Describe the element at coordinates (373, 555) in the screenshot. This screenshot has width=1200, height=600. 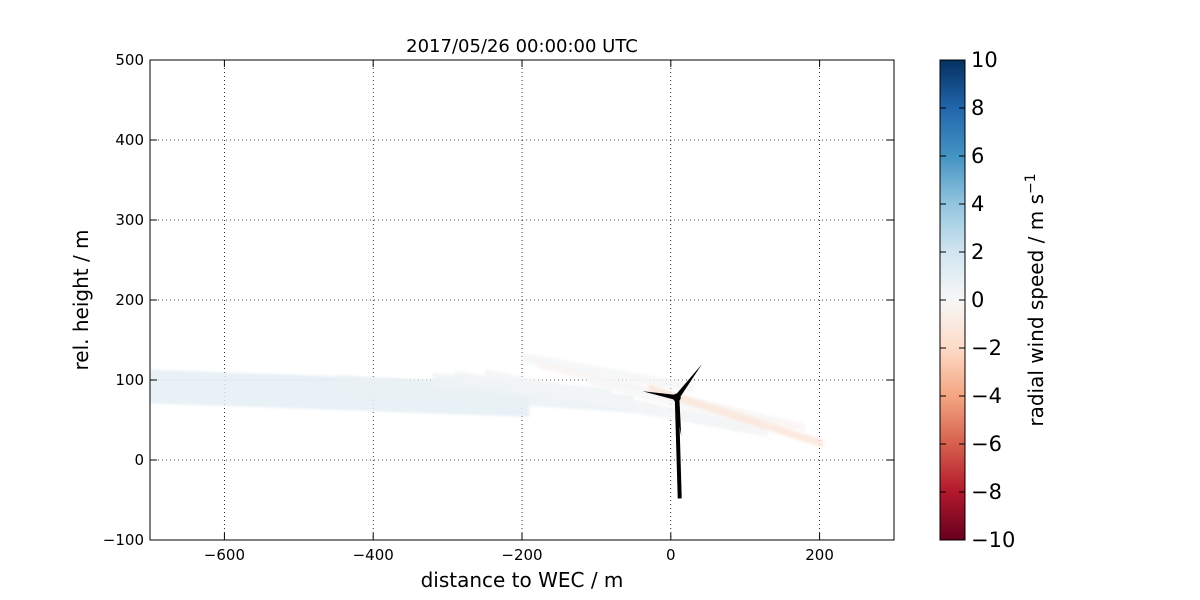
I see `x-tick-label: −400` at that location.